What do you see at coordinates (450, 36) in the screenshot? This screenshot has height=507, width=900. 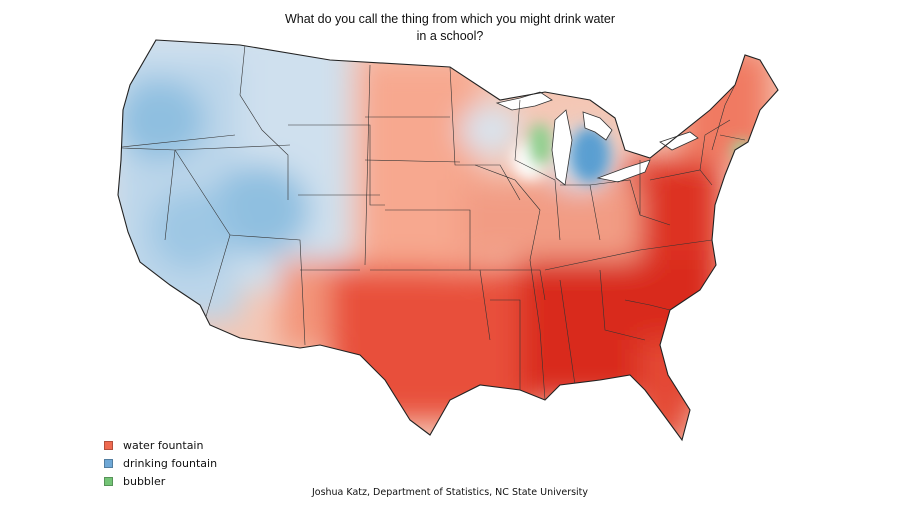 I see `map-title-line-2: in a school?` at bounding box center [450, 36].